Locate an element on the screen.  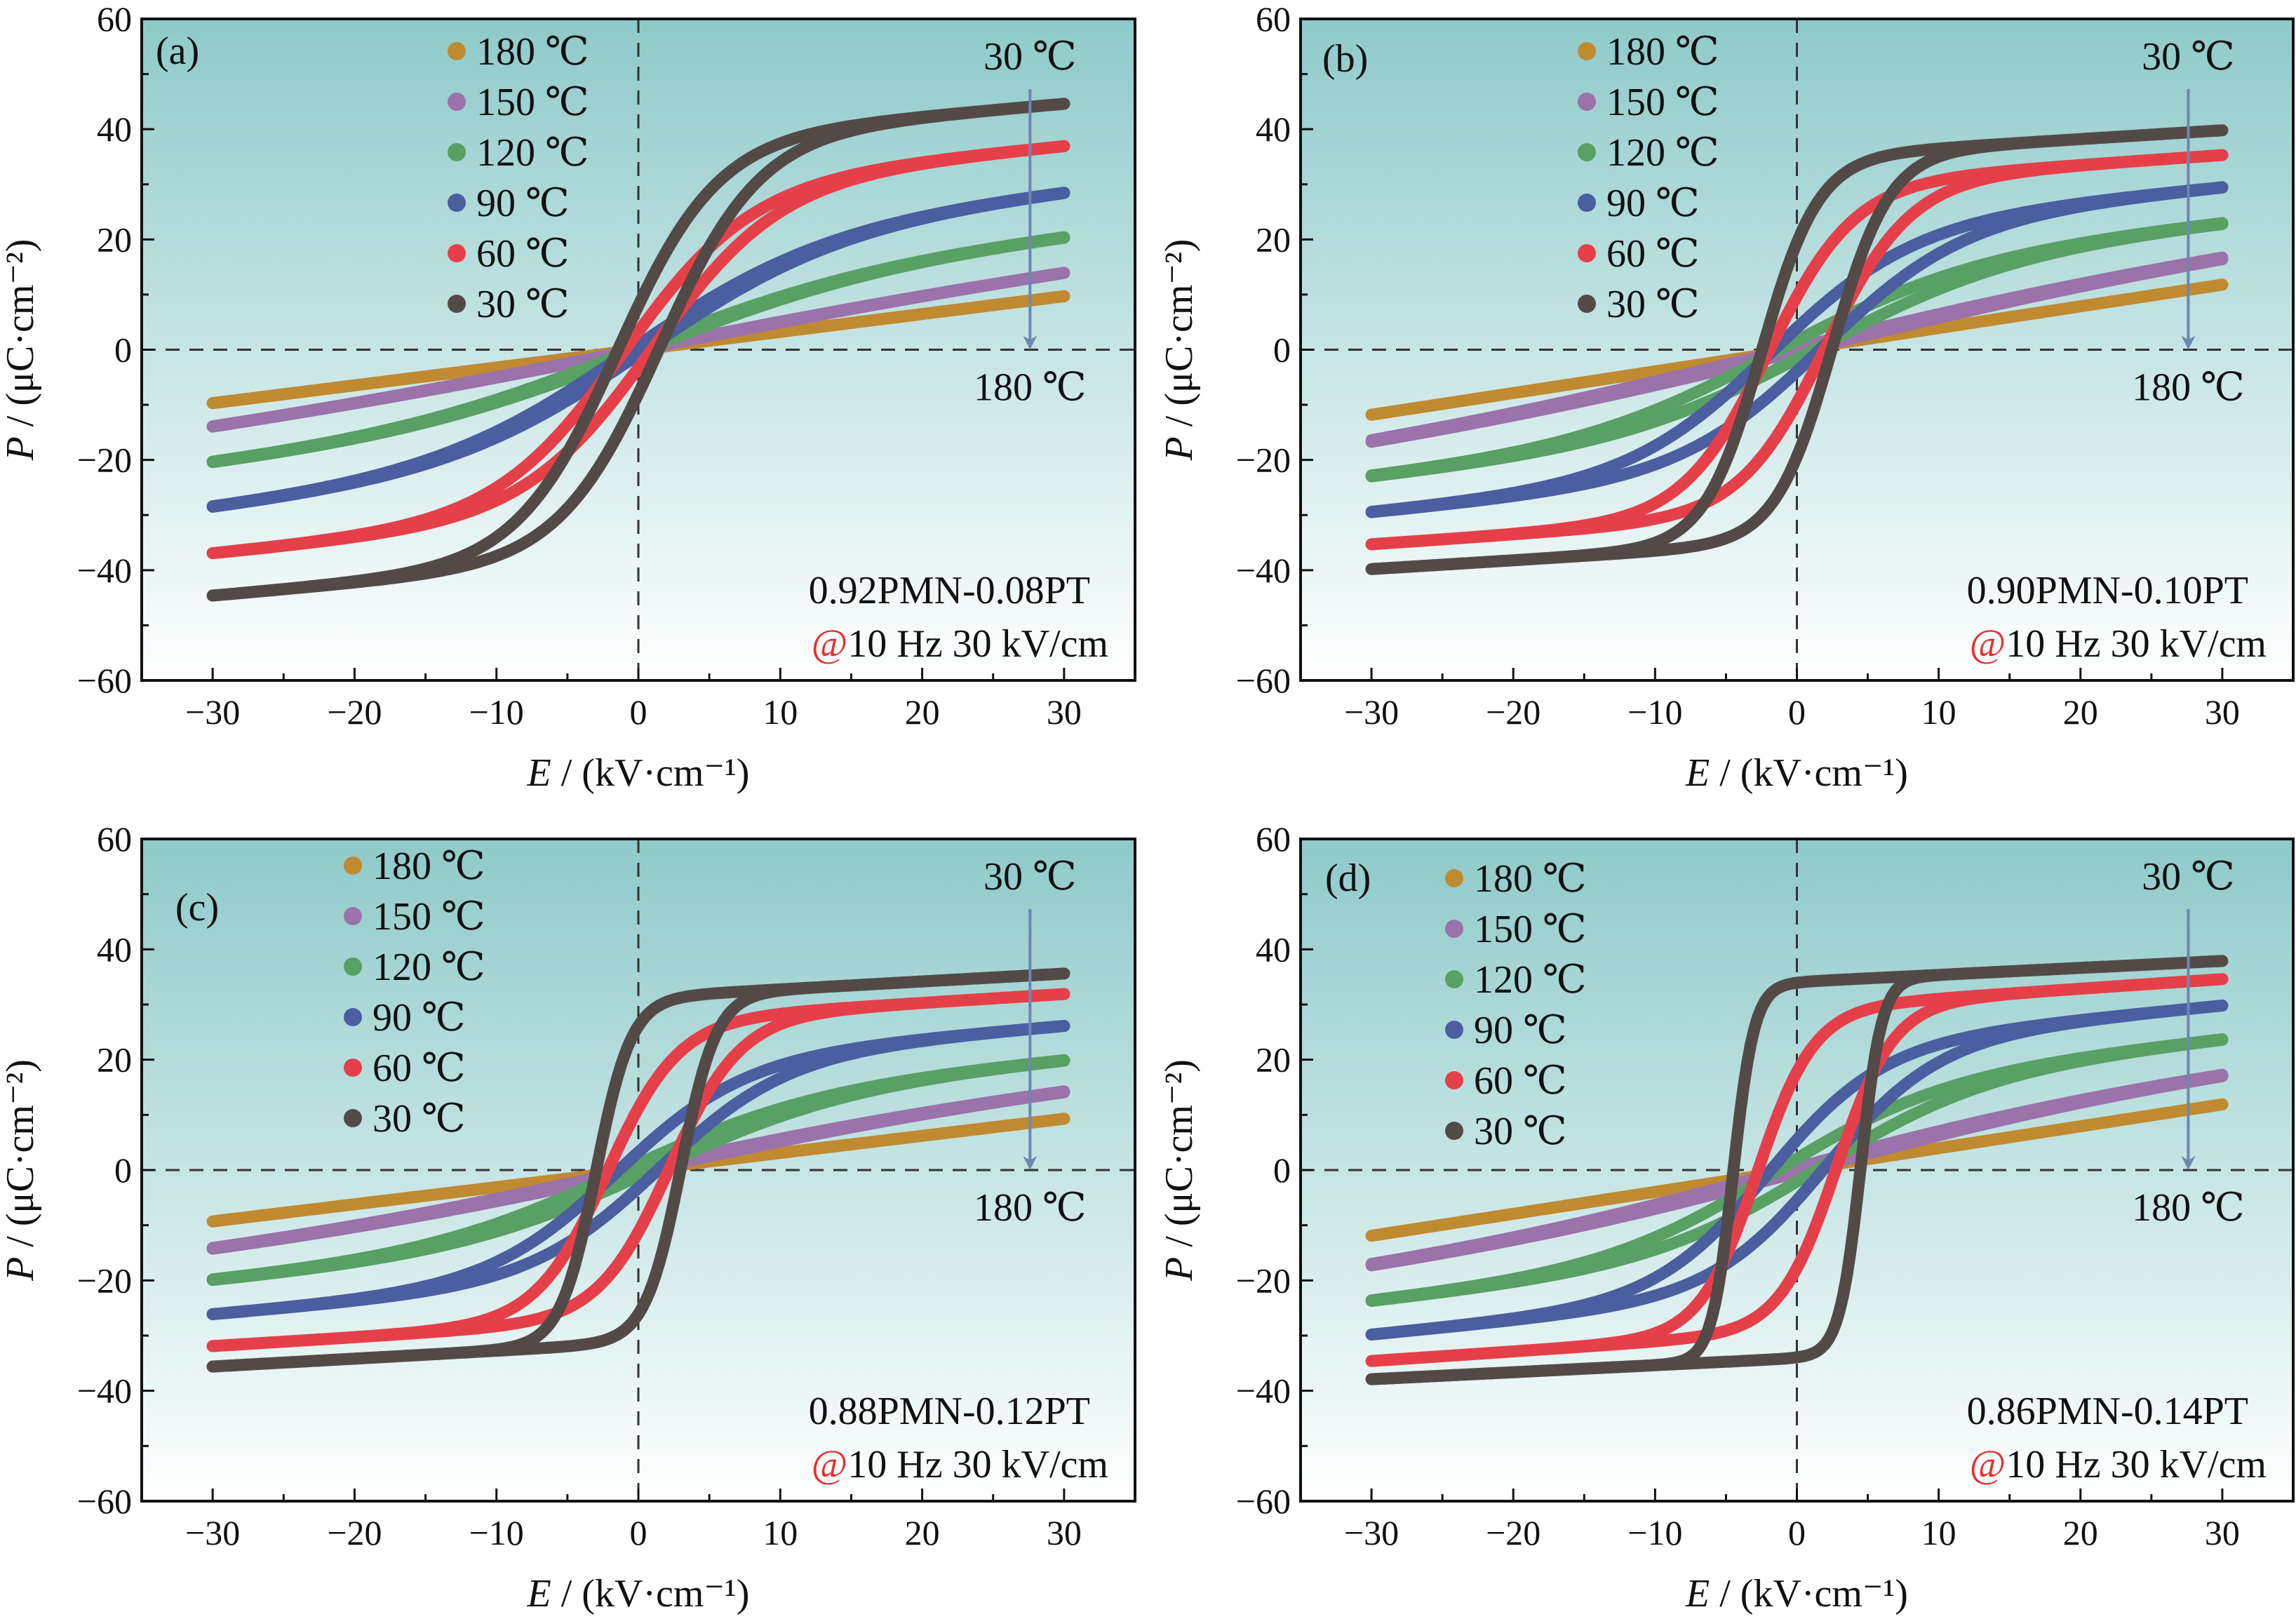
legend-label: 150 ℃ is located at coordinates (1530, 929).